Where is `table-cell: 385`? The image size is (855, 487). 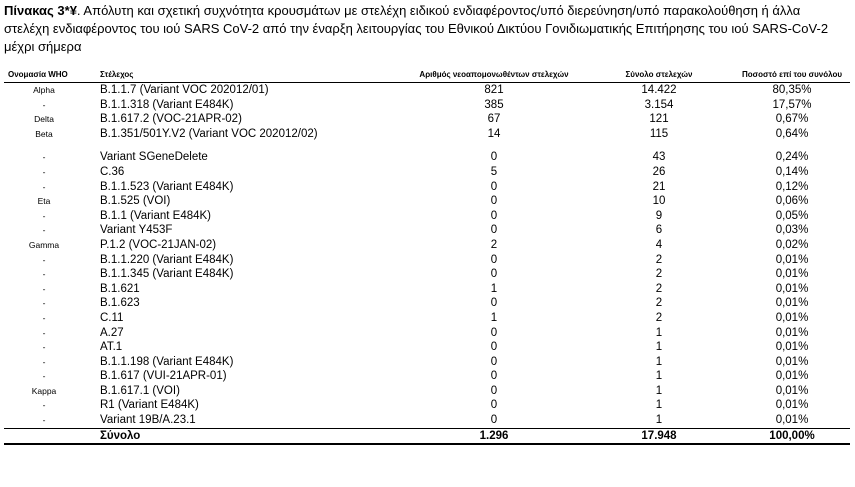
table-cell: 385 is located at coordinates (494, 104).